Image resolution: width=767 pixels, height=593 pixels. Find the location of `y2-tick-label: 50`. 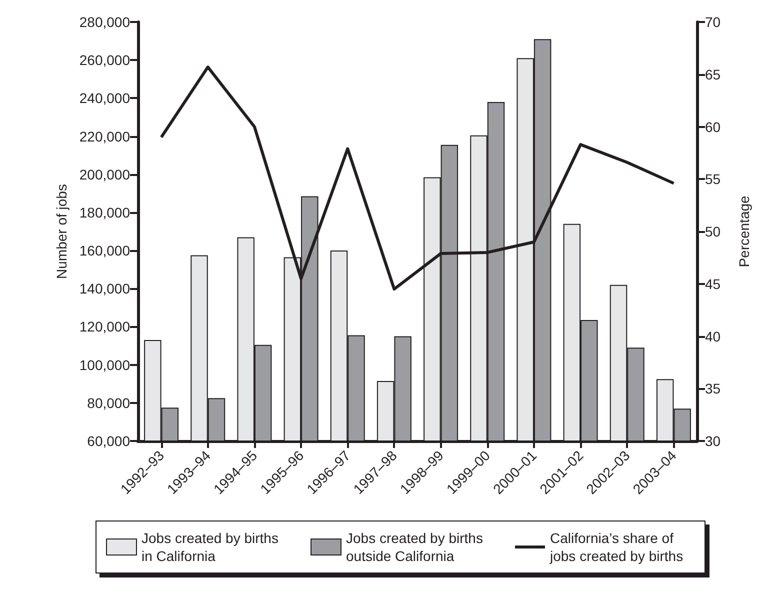

y2-tick-label: 50 is located at coordinates (713, 232).